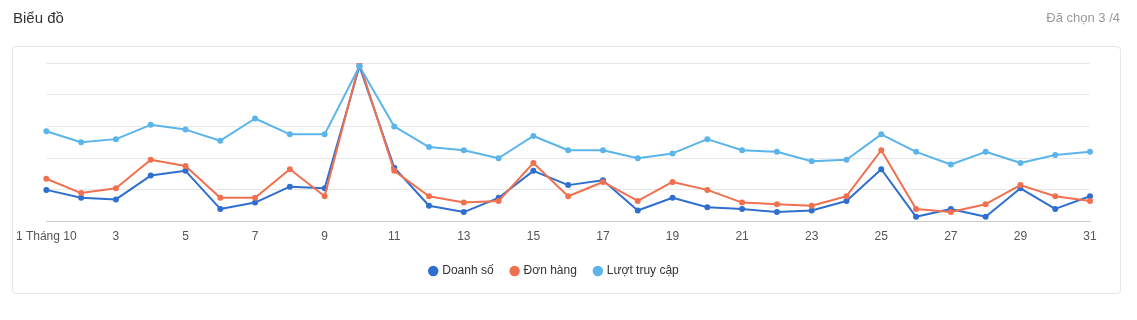 The image size is (1137, 320). I want to click on x-tick-label: 27, so click(951, 236).